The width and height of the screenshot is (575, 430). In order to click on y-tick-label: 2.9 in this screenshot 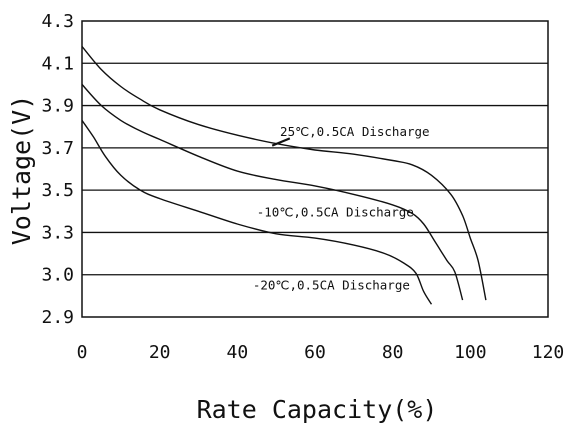, I will do `click(57, 317)`.